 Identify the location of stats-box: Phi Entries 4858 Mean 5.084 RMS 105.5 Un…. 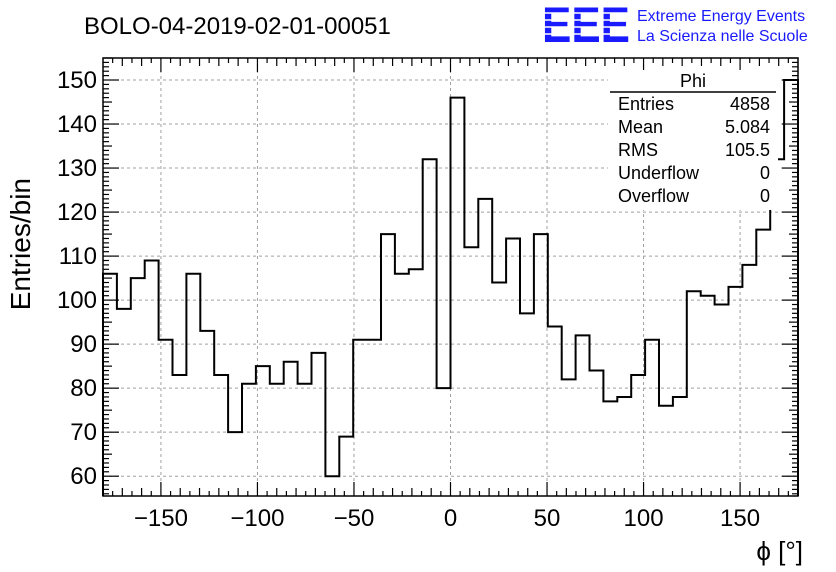
(693, 140).